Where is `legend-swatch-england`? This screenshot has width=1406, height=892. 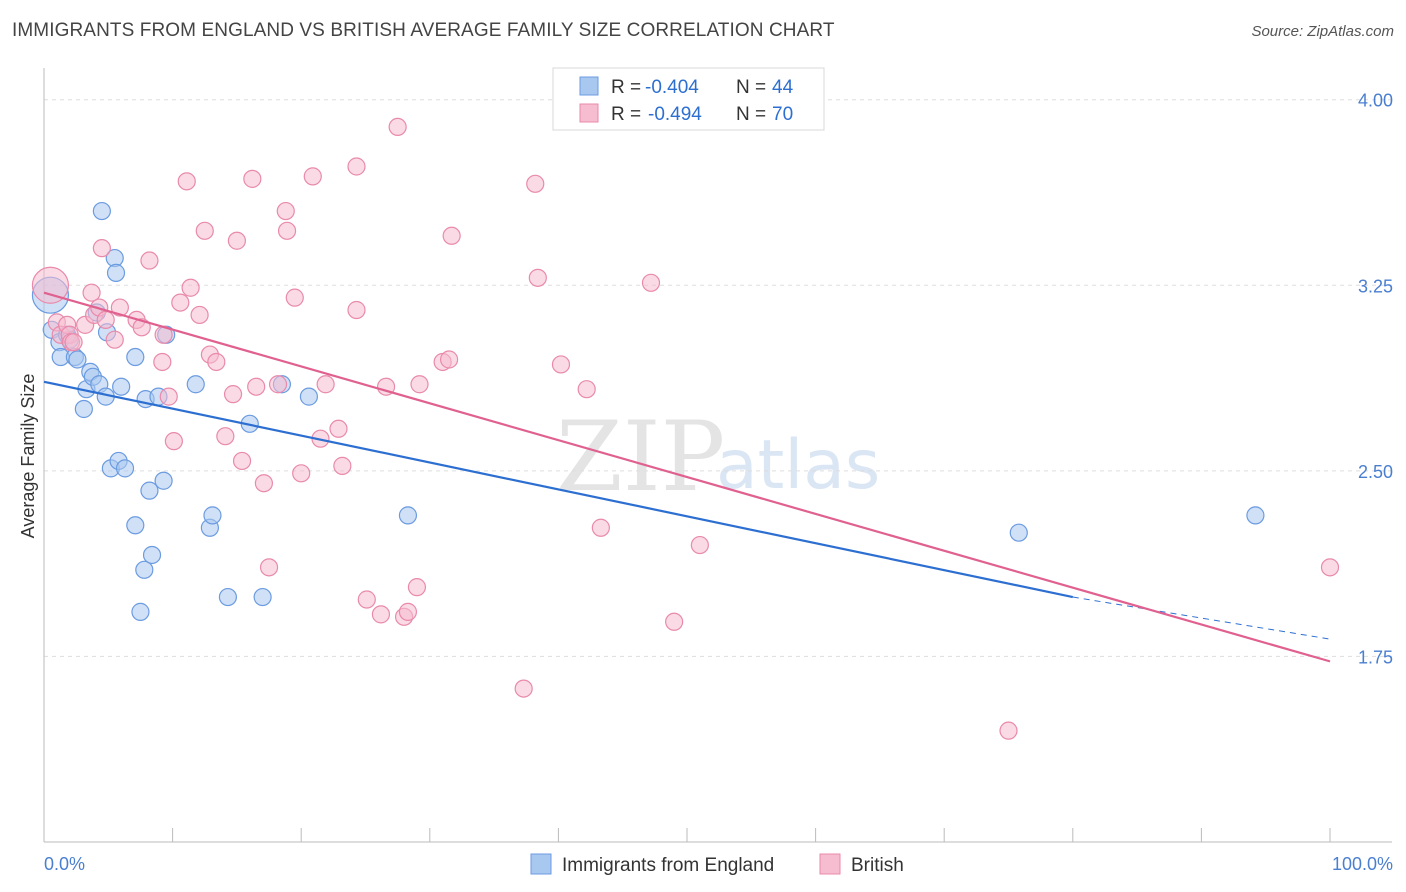 legend-swatch-england is located at coordinates (589, 86).